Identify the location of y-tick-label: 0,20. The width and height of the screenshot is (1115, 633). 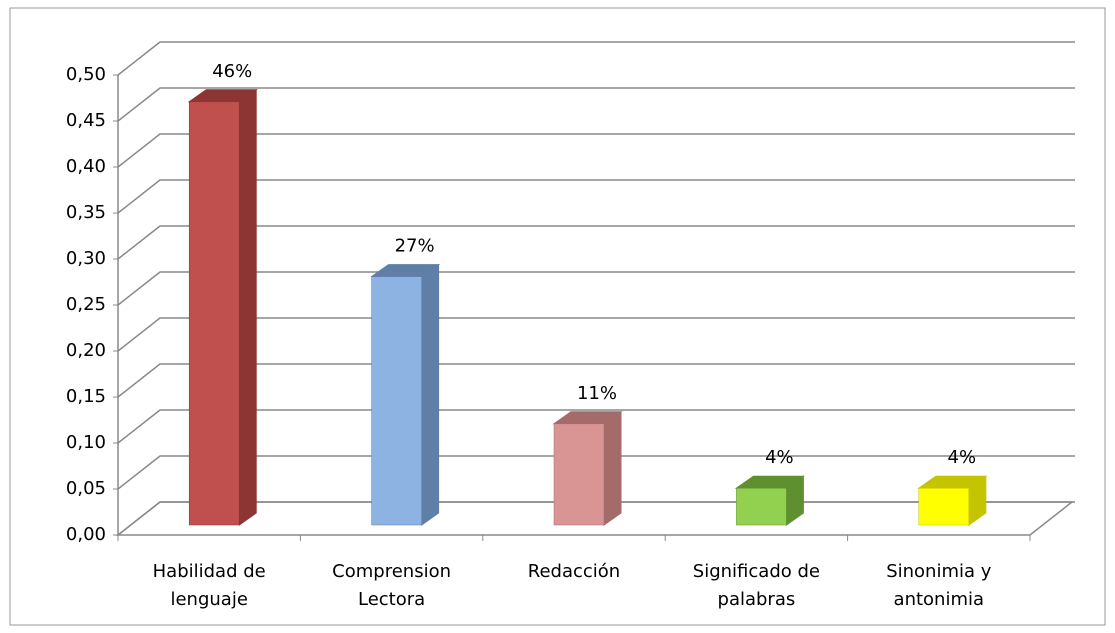
(86, 350).